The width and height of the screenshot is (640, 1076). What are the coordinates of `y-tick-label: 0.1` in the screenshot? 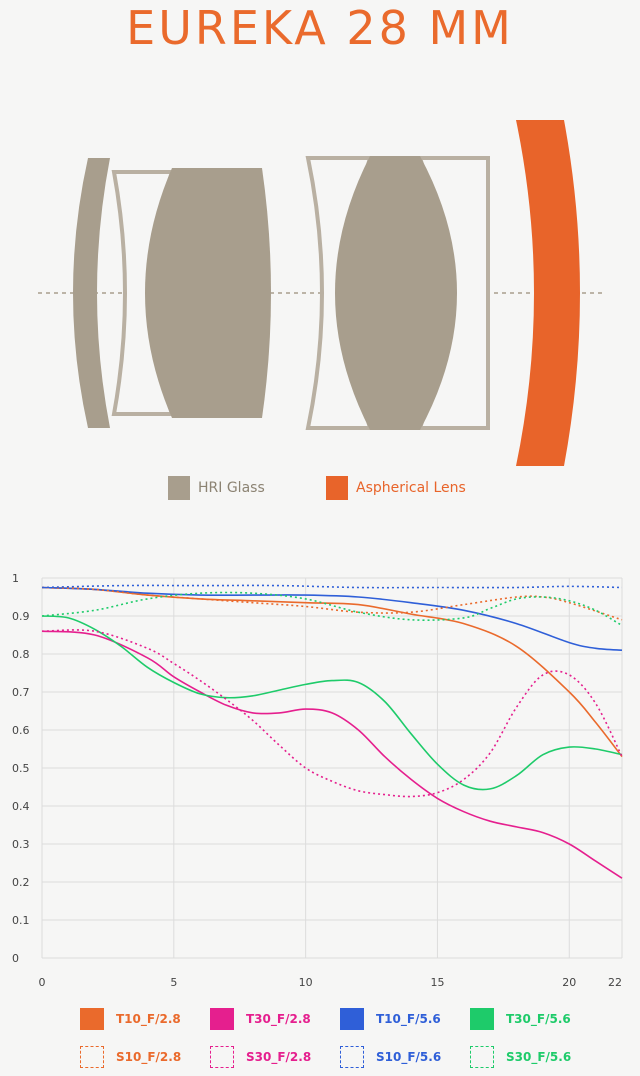 It's located at (21, 920).